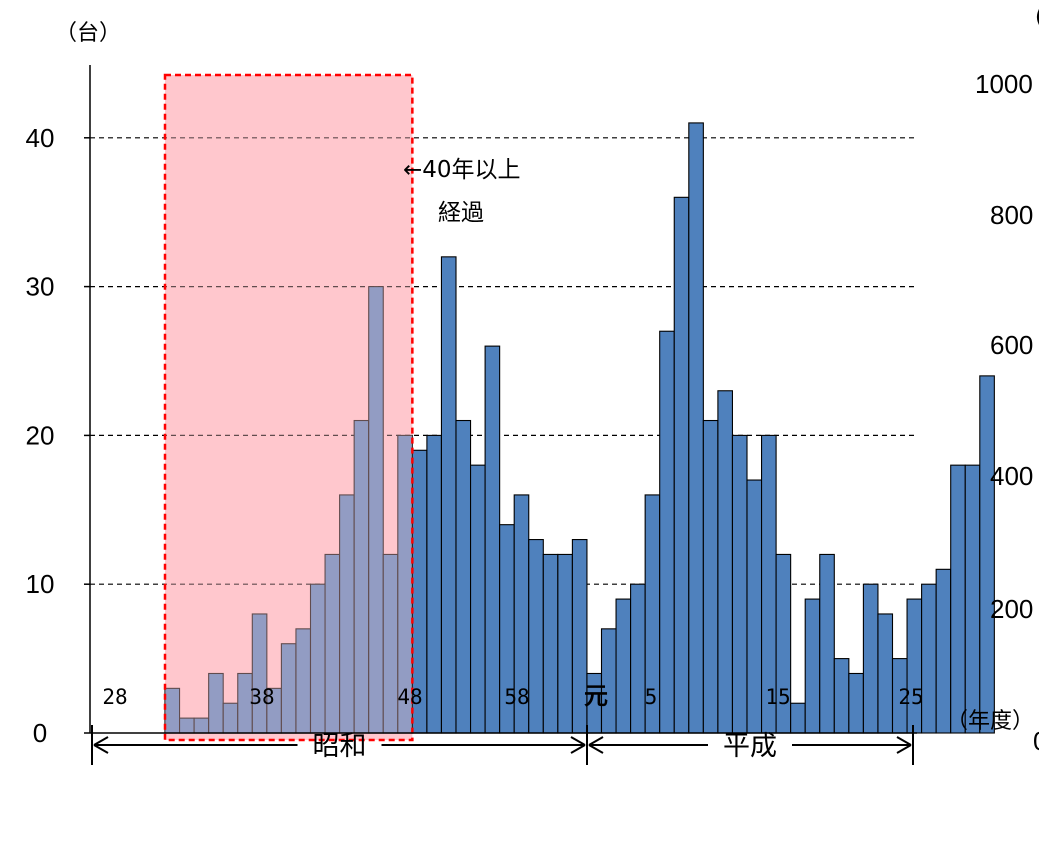  Describe the element at coordinates (910, 697) in the screenshot. I see `x-tick-label-88: 25` at that location.